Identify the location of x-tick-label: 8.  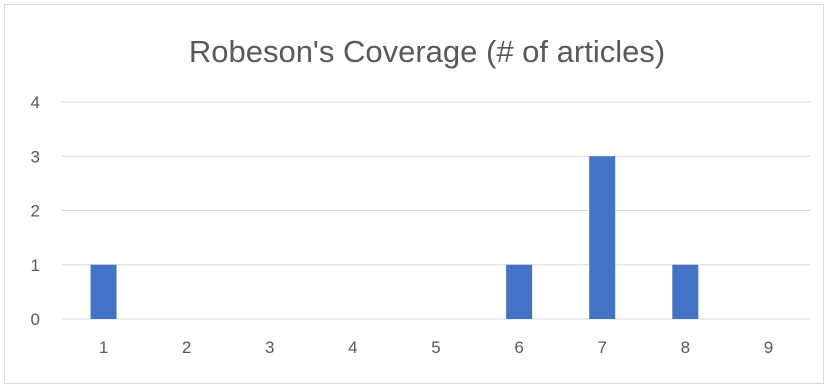
(685, 347).